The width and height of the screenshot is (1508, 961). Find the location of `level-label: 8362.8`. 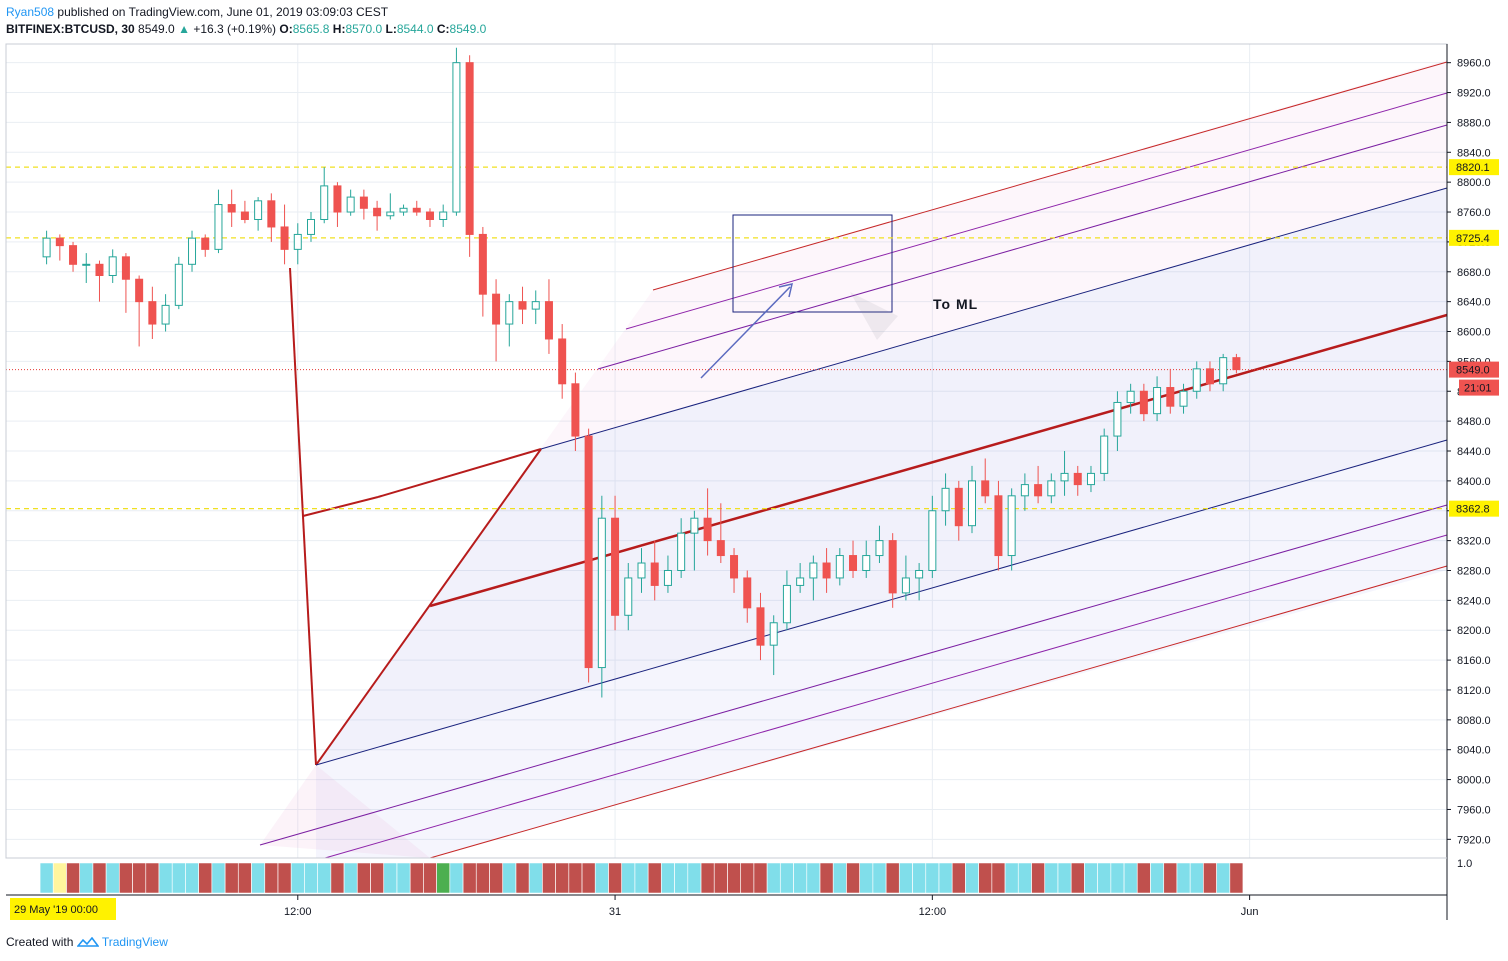

level-label: 8362.8 is located at coordinates (1473, 510).